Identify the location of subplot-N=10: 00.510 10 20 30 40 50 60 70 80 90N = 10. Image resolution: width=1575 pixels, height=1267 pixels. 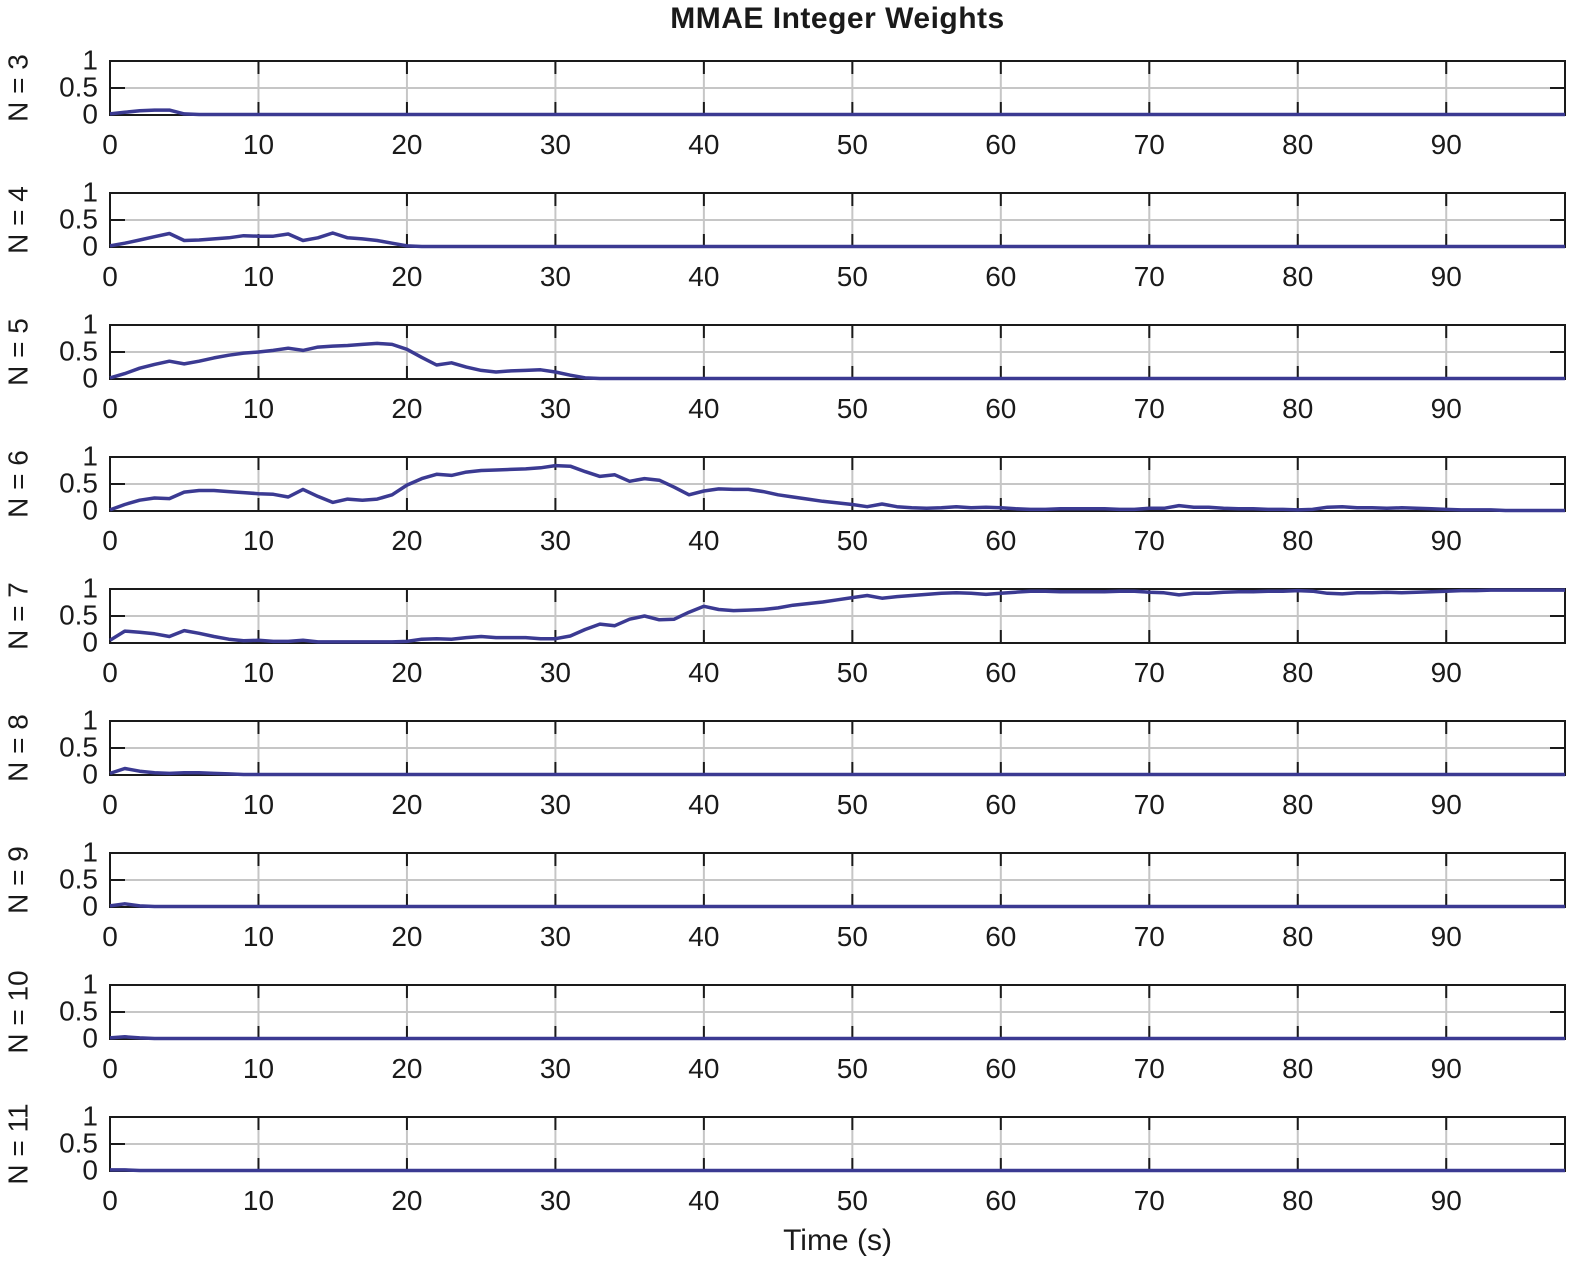
(784, 1026).